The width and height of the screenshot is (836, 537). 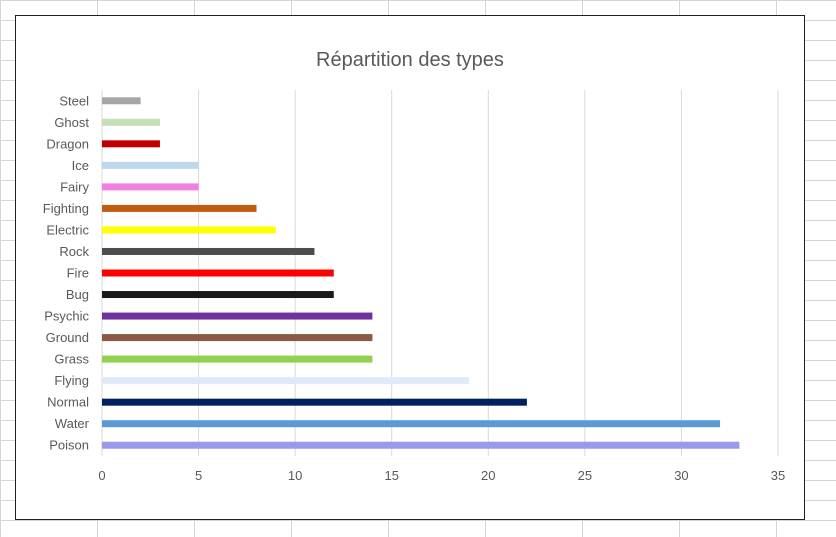 What do you see at coordinates (72, 423) in the screenshot?
I see `category-label: Water` at bounding box center [72, 423].